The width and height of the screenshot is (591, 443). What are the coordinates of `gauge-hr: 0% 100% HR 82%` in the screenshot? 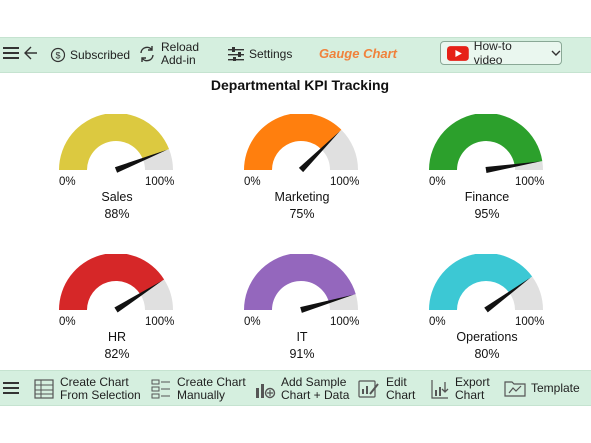 It's located at (129, 309).